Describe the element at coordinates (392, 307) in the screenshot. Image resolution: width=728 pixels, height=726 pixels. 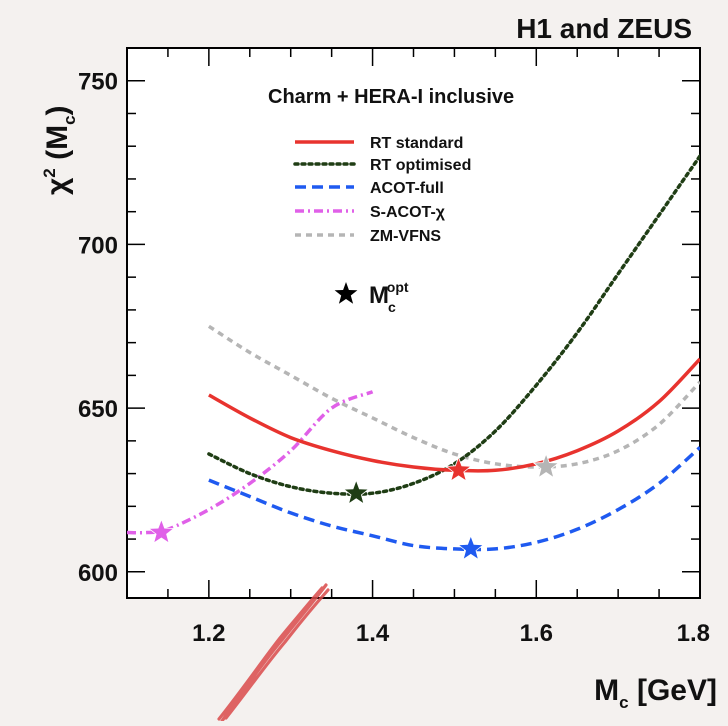
I see `legend-marker-sub: c` at that location.